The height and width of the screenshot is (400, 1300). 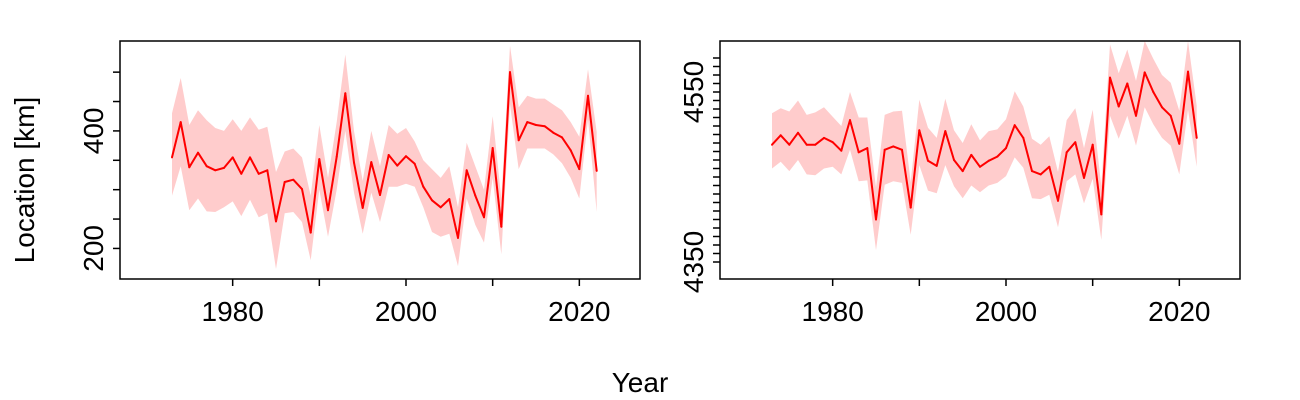 What do you see at coordinates (93, 131) in the screenshot?
I see `y-tick-label: 400` at bounding box center [93, 131].